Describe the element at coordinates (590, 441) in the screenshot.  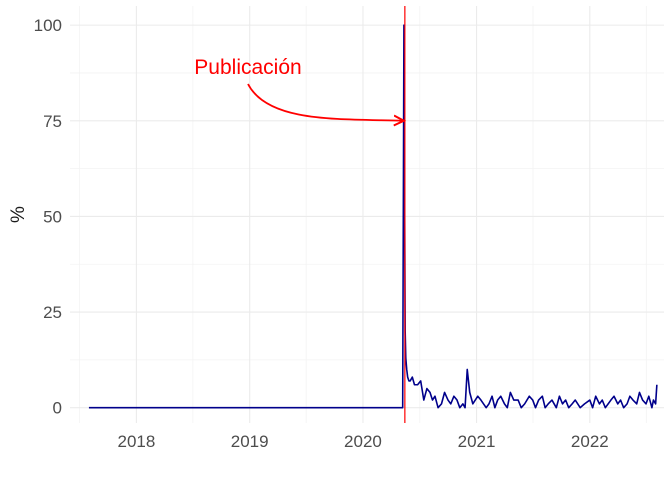
I see `x-tick-label: 2022` at that location.